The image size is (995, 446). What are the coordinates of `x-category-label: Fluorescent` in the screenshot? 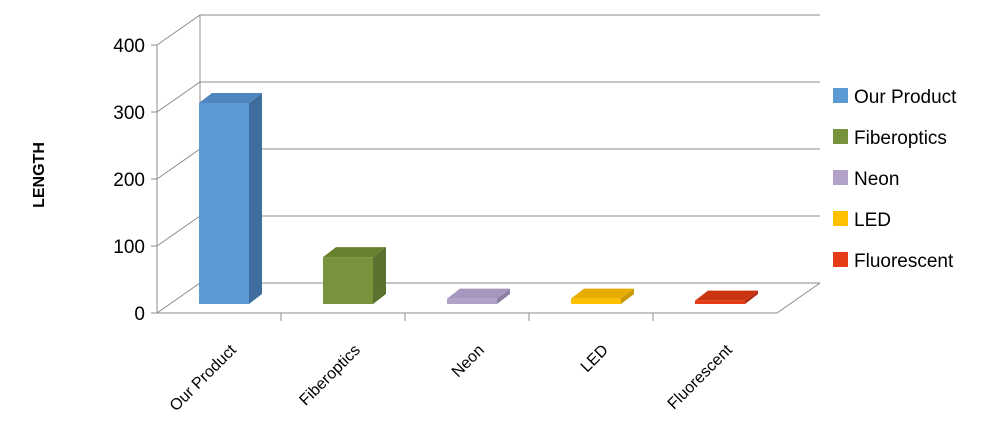 It's located at (701, 377).